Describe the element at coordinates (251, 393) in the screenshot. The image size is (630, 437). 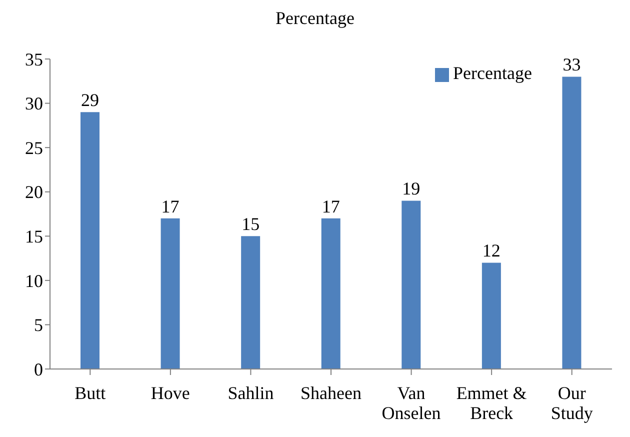
I see `x-tick-label: Sahlin` at that location.